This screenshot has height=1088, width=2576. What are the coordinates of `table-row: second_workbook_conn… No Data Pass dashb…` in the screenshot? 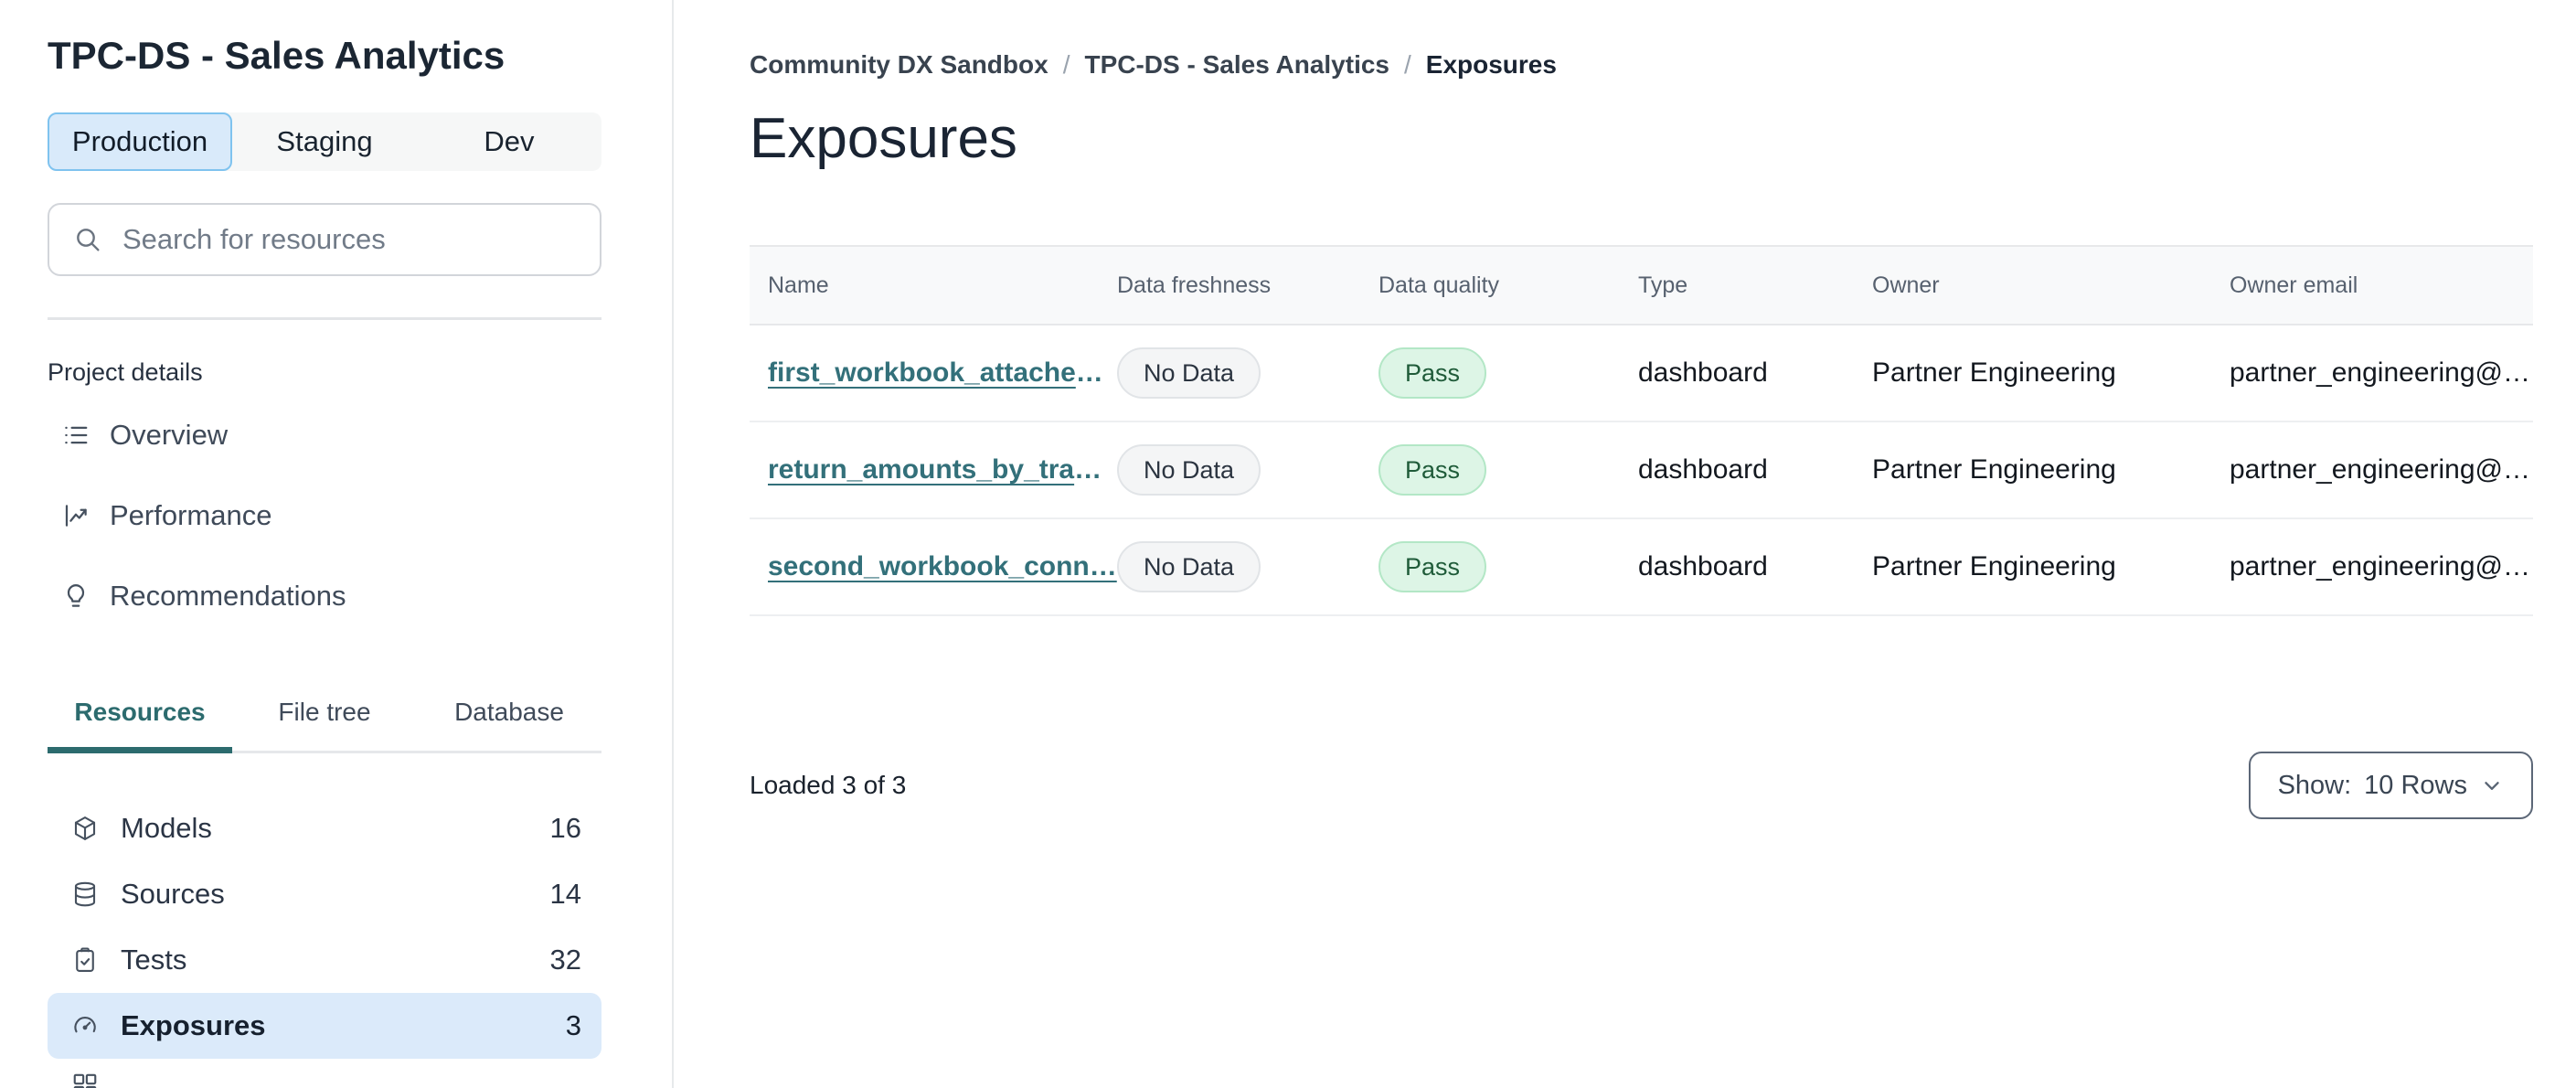 It's located at (1642, 567).